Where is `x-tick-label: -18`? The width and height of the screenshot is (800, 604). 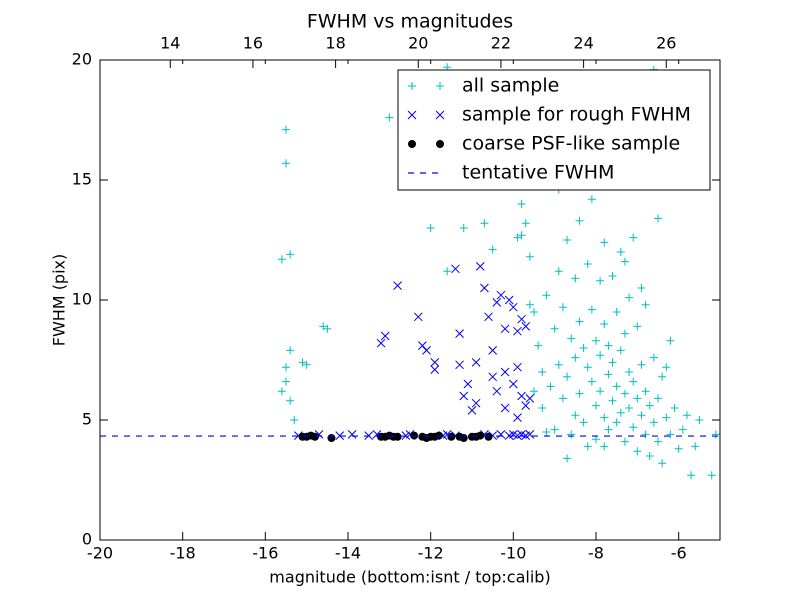
x-tick-label: -18 is located at coordinates (183, 553).